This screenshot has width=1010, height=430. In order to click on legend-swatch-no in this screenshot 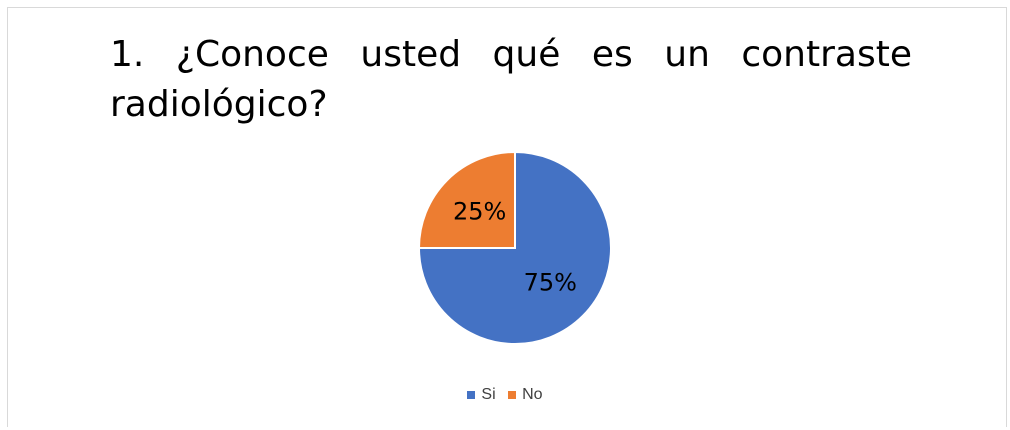, I will do `click(512, 395)`.